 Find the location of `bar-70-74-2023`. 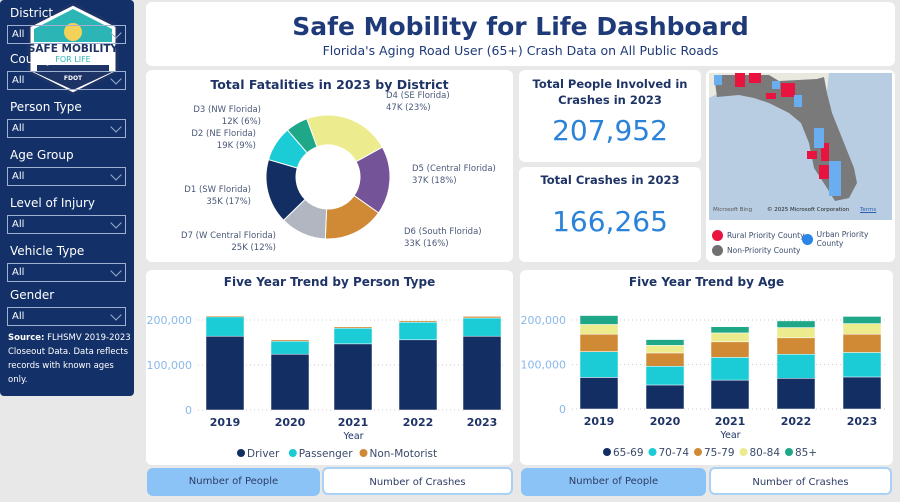

bar-70-74-2023 is located at coordinates (862, 365).